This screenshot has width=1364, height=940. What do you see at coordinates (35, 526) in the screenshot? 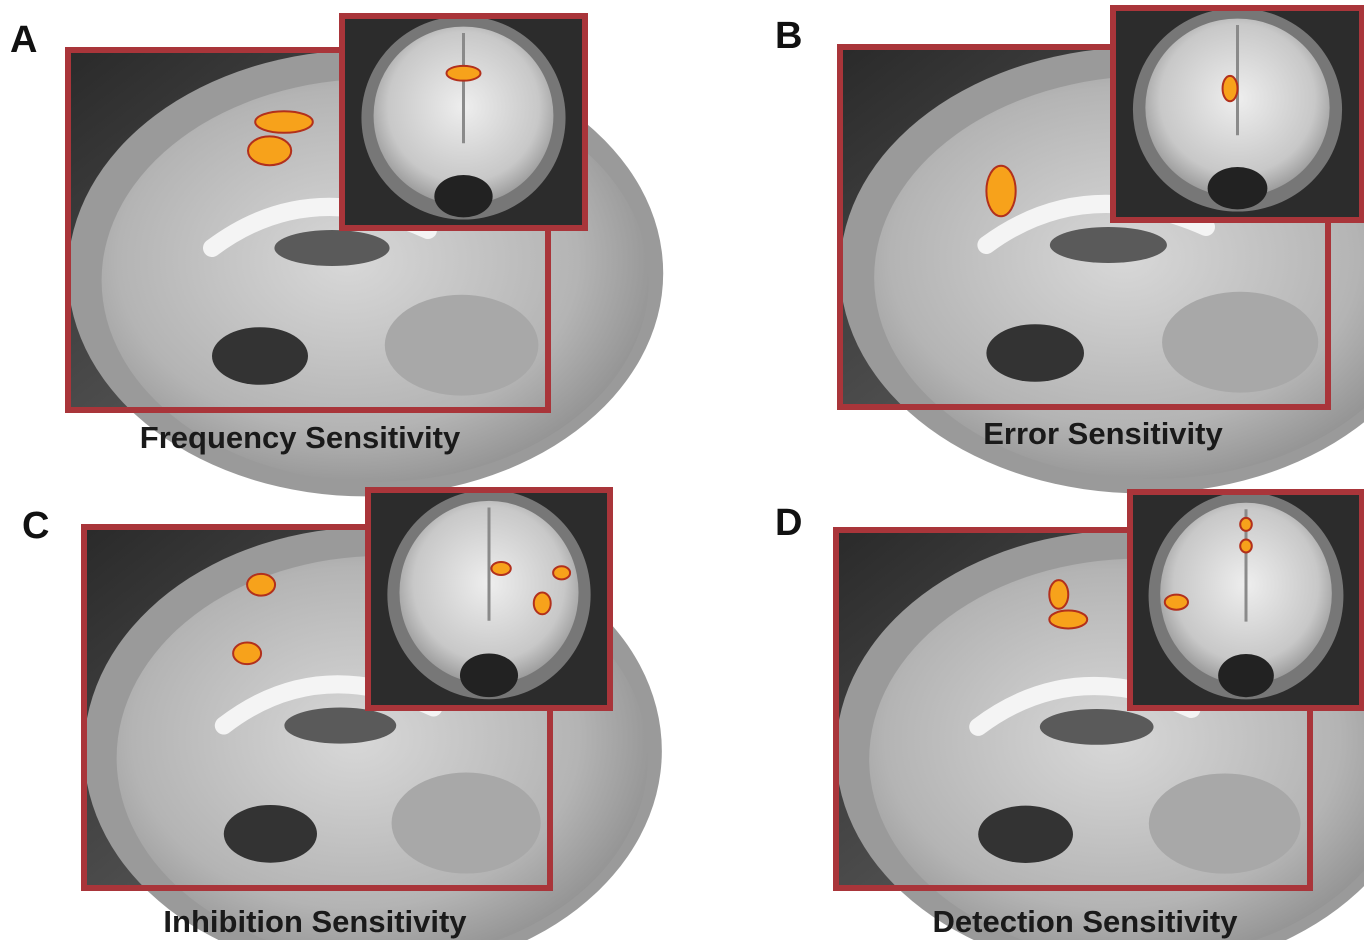
I see `panel-letter: C` at bounding box center [35, 526].